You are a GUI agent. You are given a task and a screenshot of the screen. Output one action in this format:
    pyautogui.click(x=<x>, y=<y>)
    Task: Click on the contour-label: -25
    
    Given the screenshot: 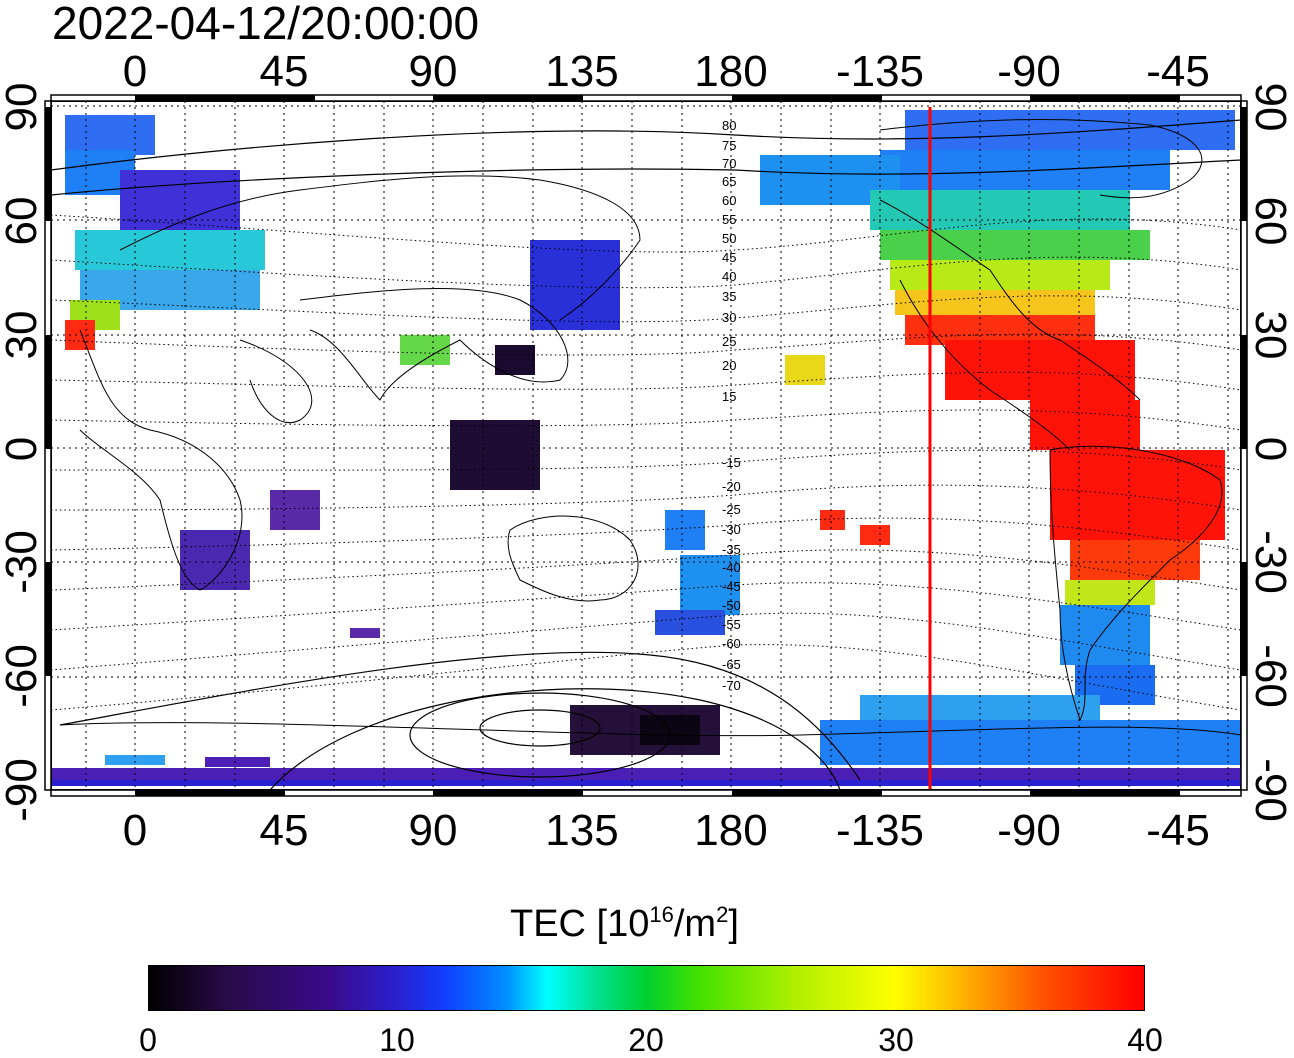 What is the action you would take?
    pyautogui.click(x=731, y=509)
    